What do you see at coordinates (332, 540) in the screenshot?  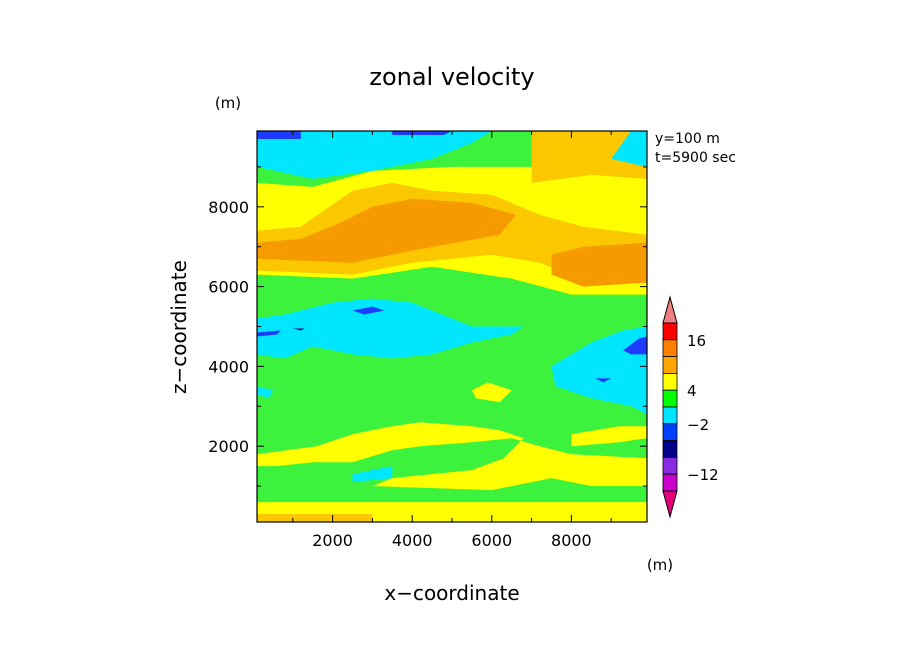 I see `x-tick-label: 2000` at bounding box center [332, 540].